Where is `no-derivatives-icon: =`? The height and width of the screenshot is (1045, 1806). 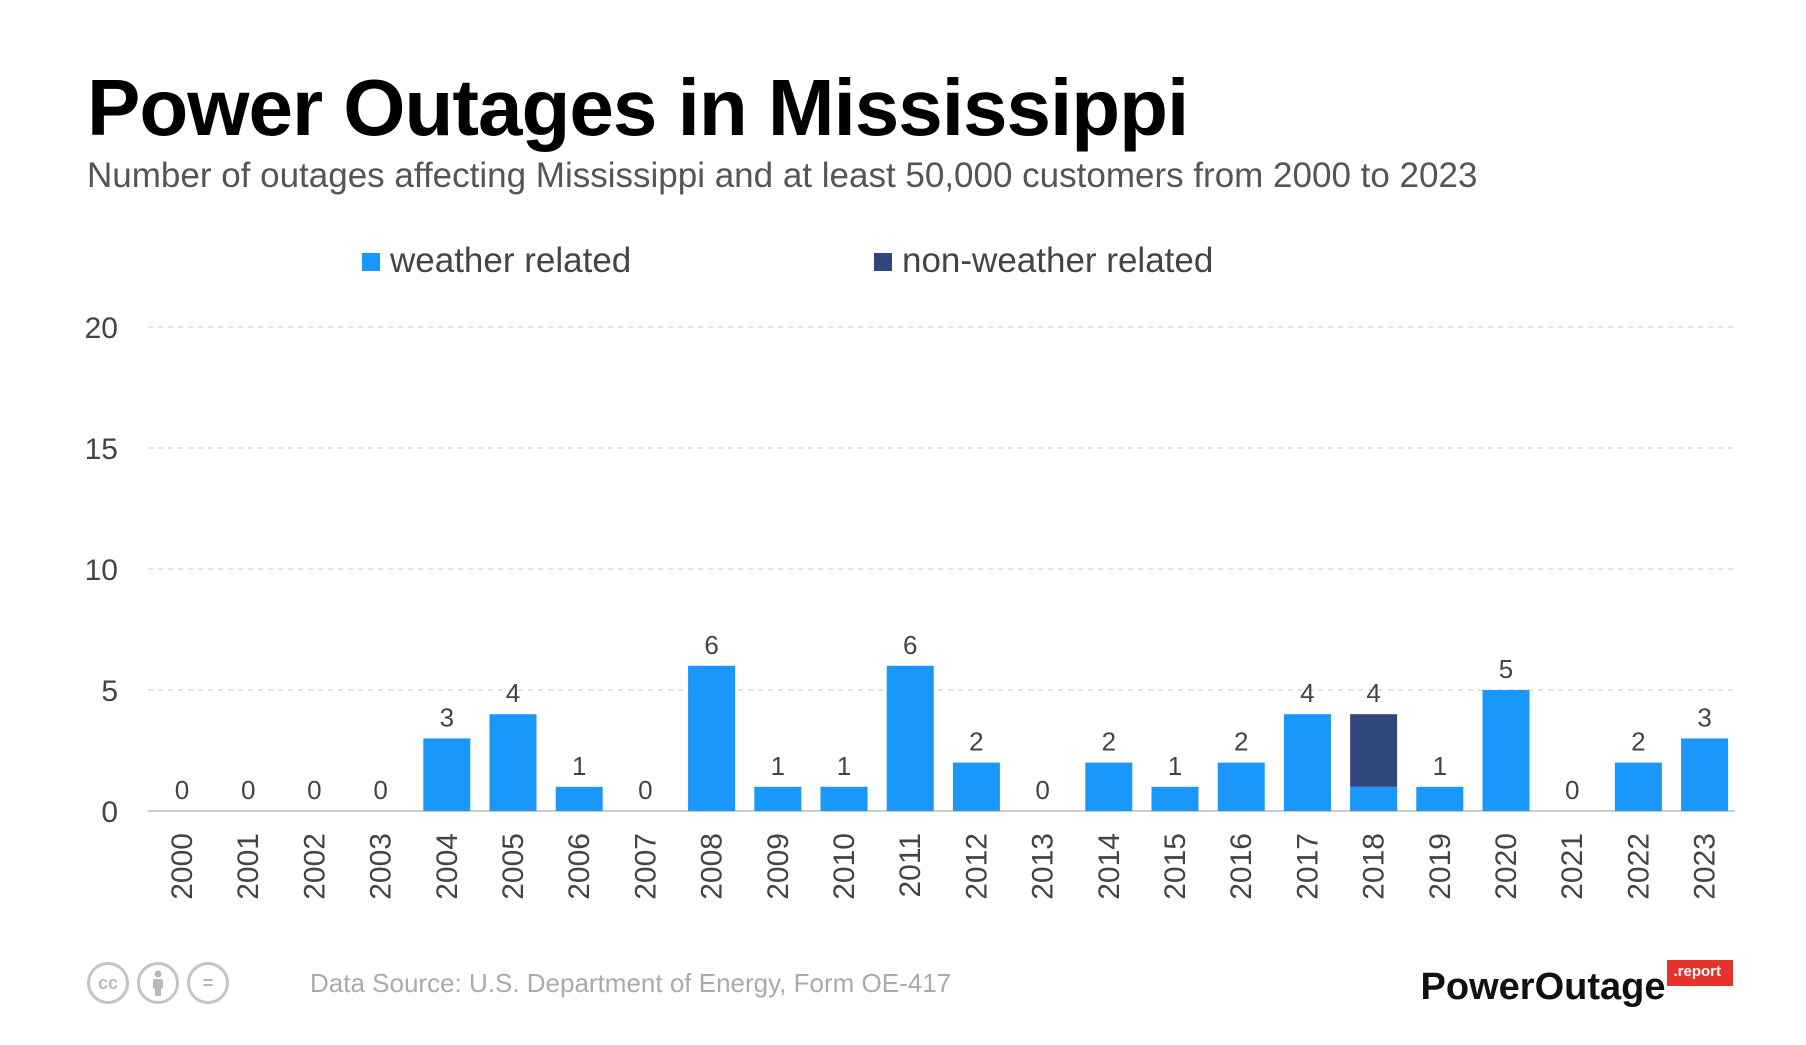
no-derivatives-icon: = is located at coordinates (208, 983).